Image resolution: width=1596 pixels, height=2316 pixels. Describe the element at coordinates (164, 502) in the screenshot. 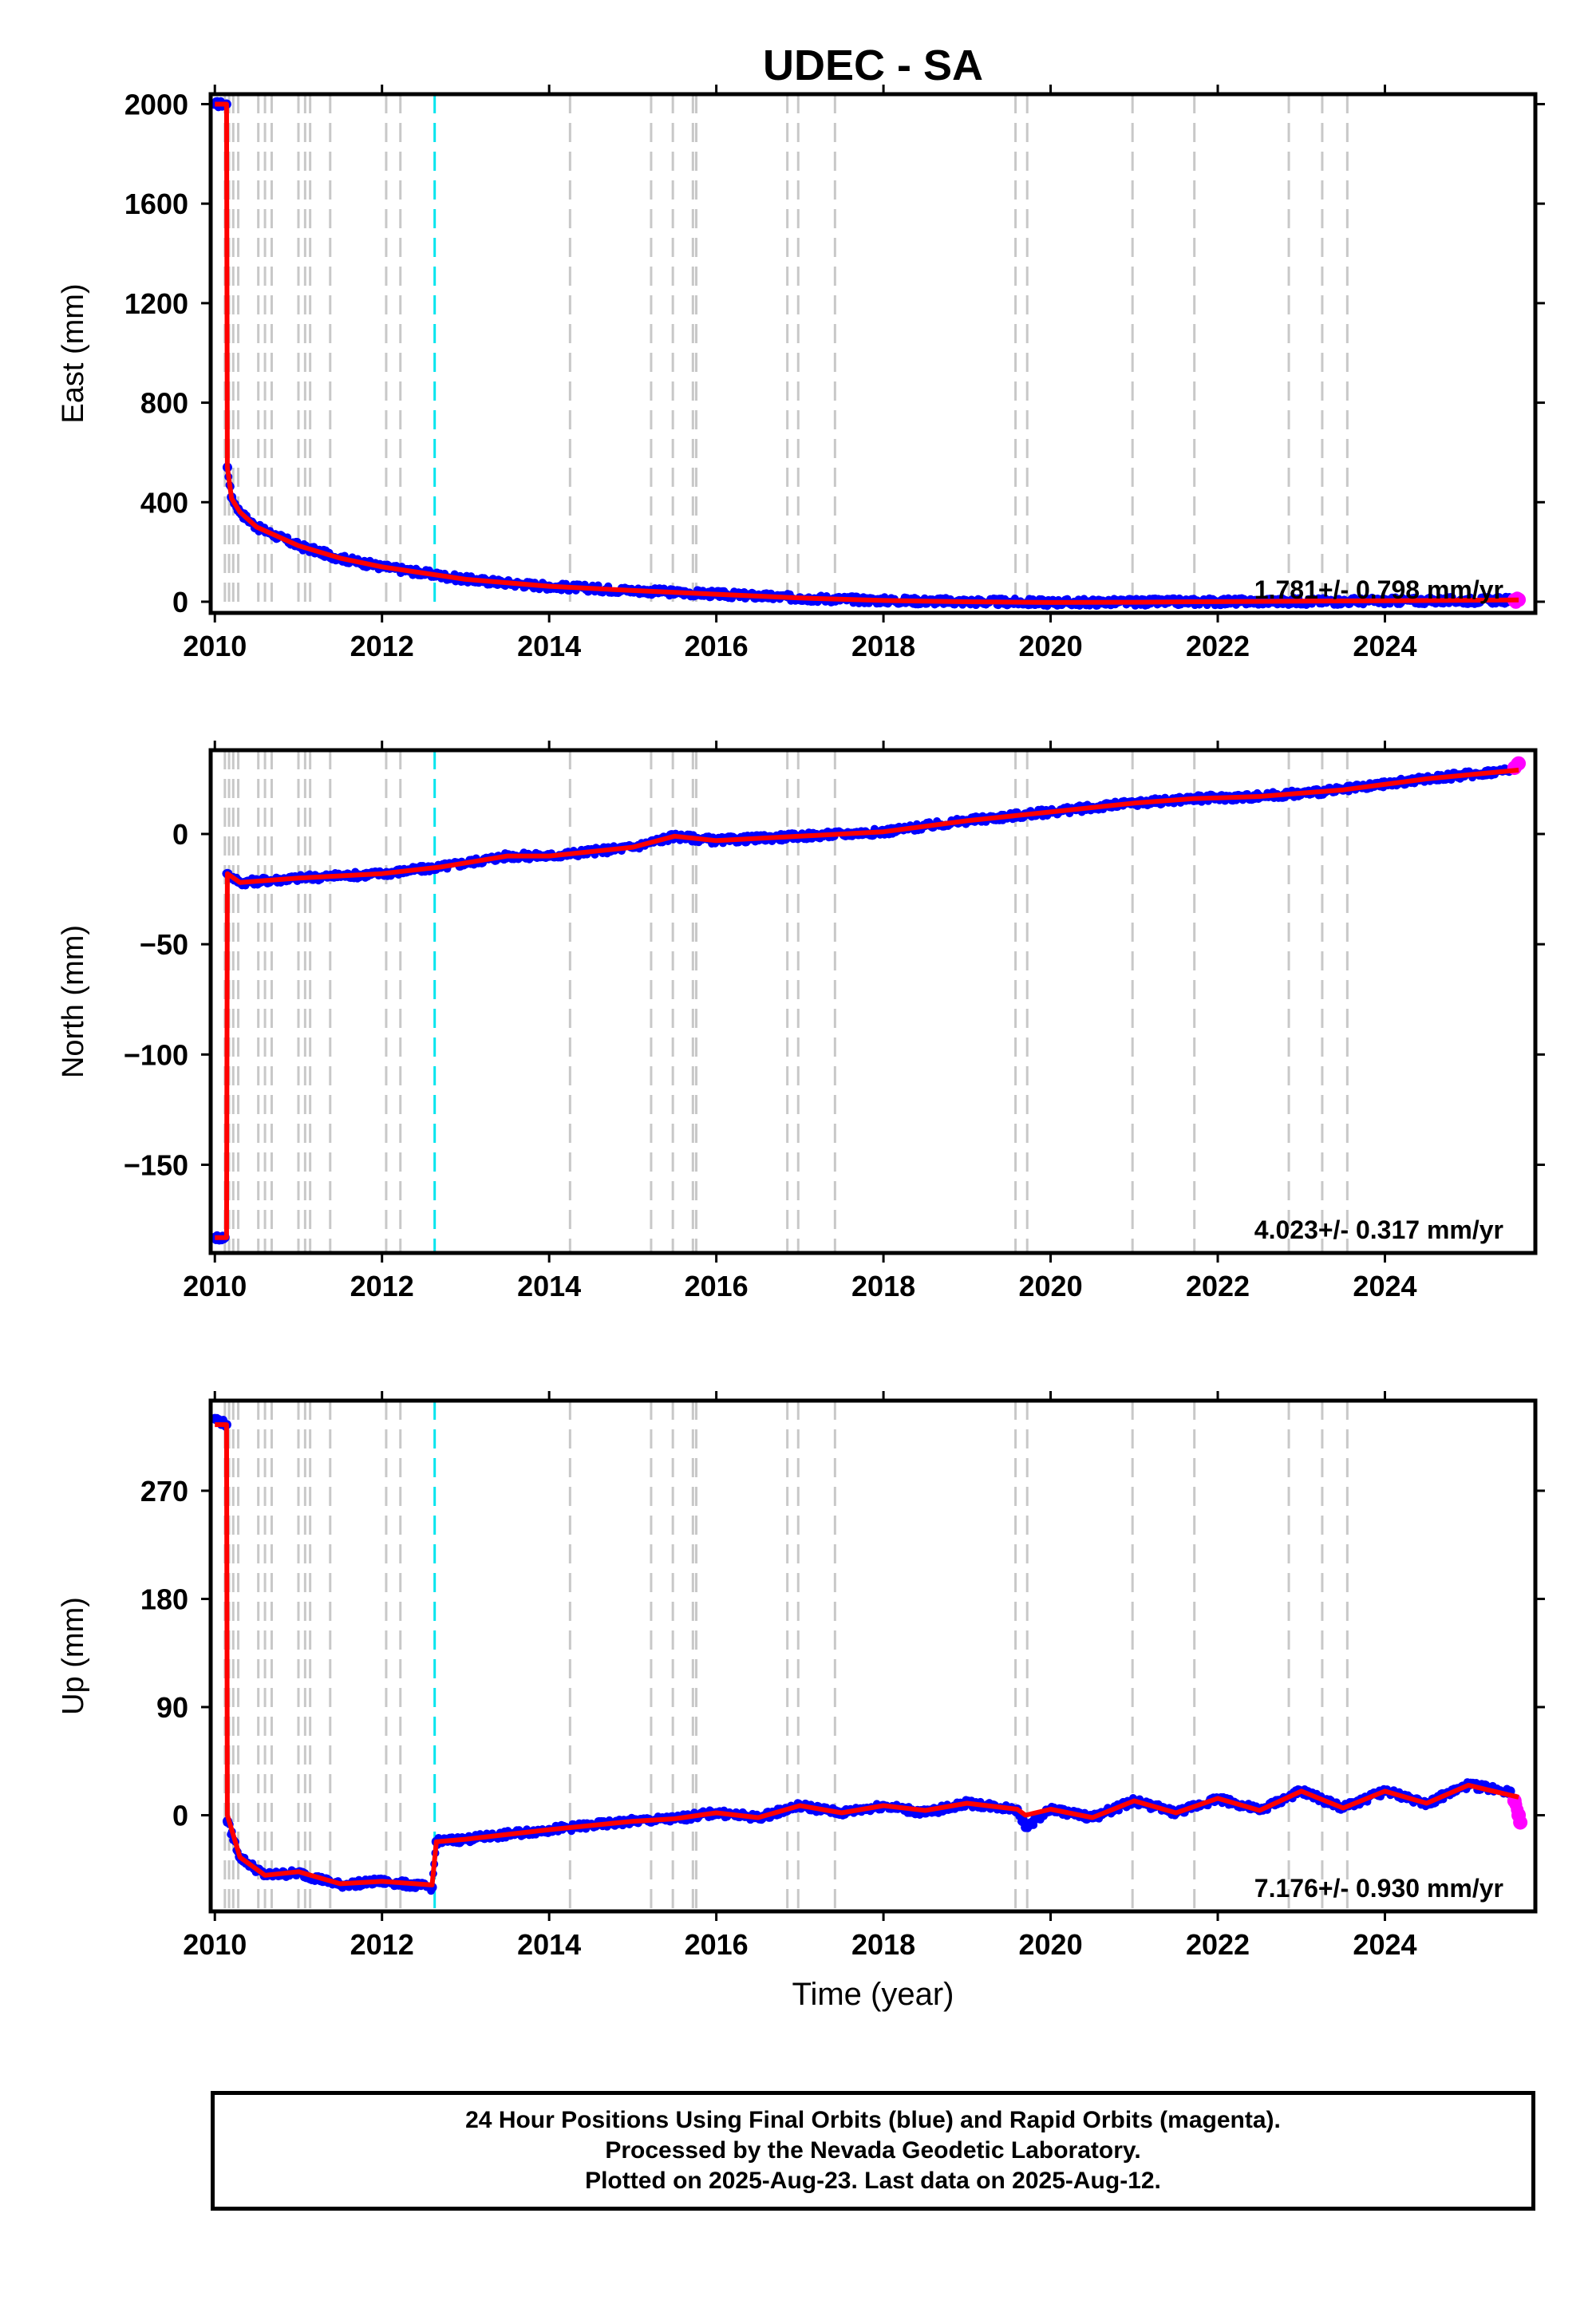

I see `y-tick-label: 400` at that location.